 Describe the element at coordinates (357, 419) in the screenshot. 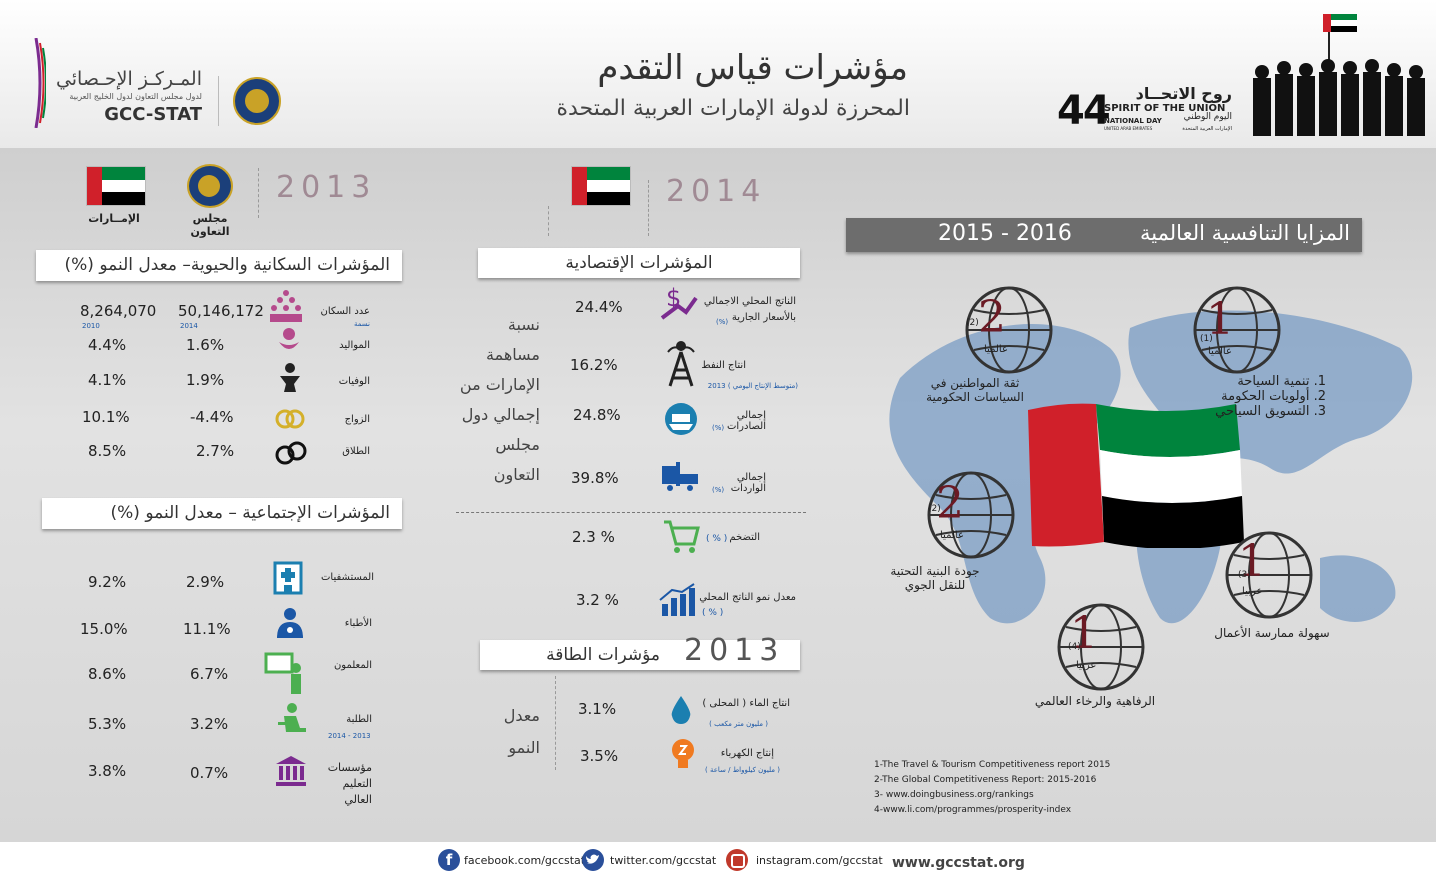

I see `marriage-label: الزواج` at that location.